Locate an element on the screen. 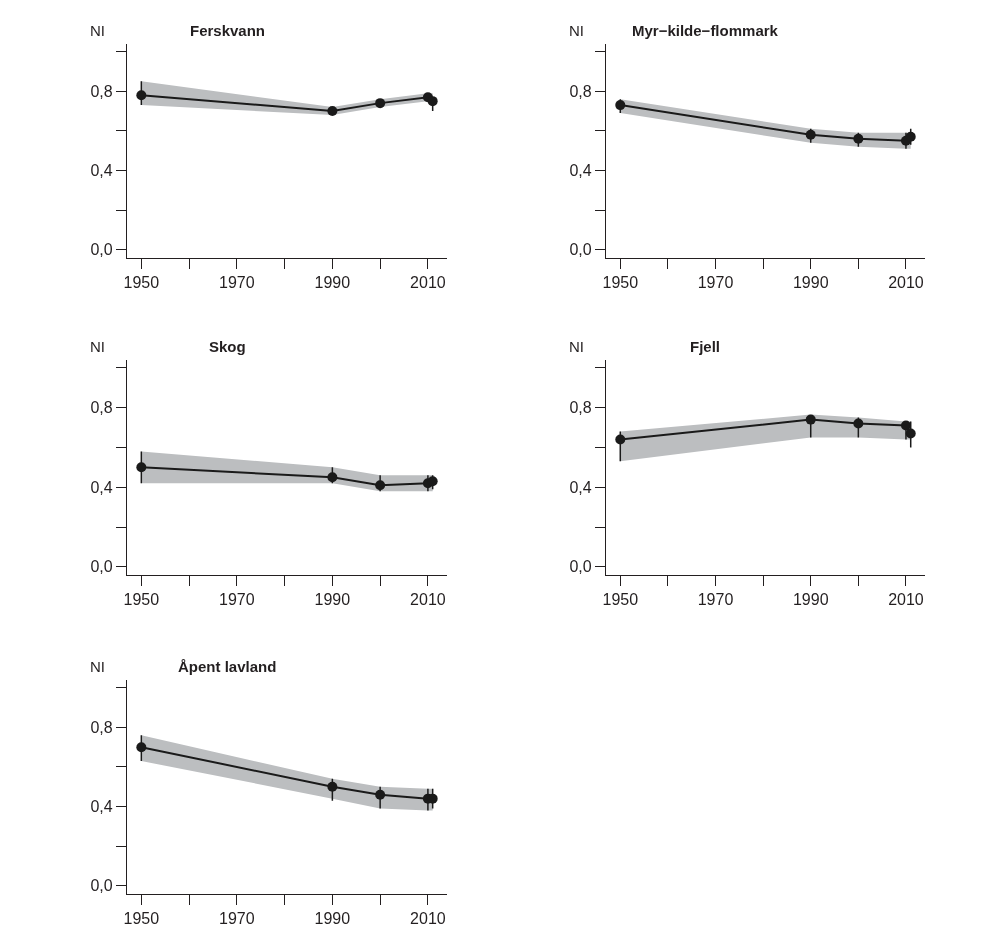 This screenshot has width=1003, height=931. chart-title: Fjell is located at coordinates (705, 346).